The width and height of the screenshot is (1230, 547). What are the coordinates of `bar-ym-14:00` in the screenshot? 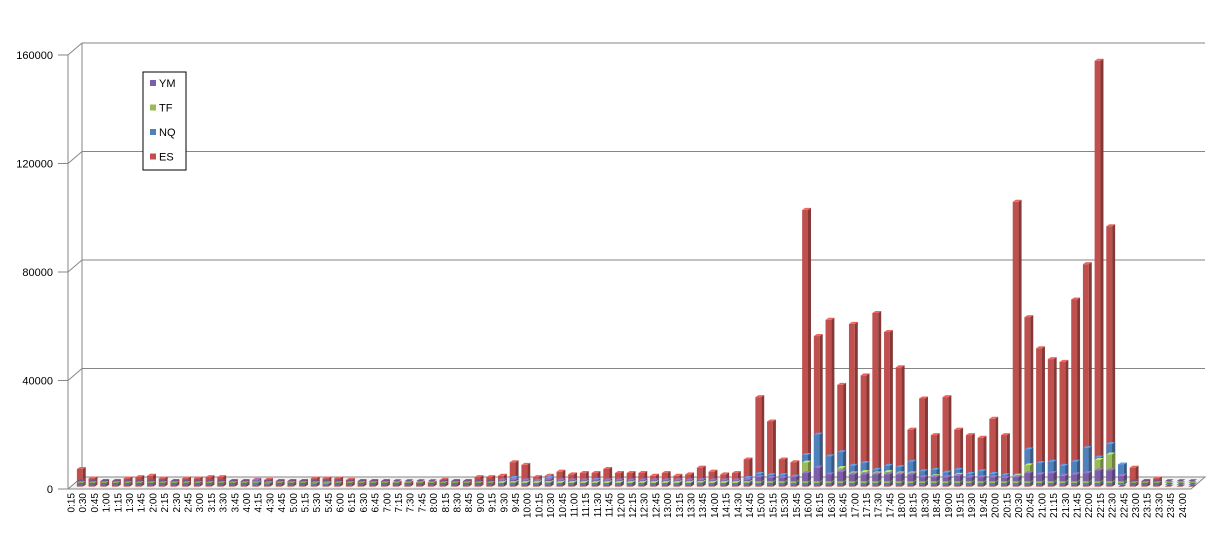 It's located at (725, 480).